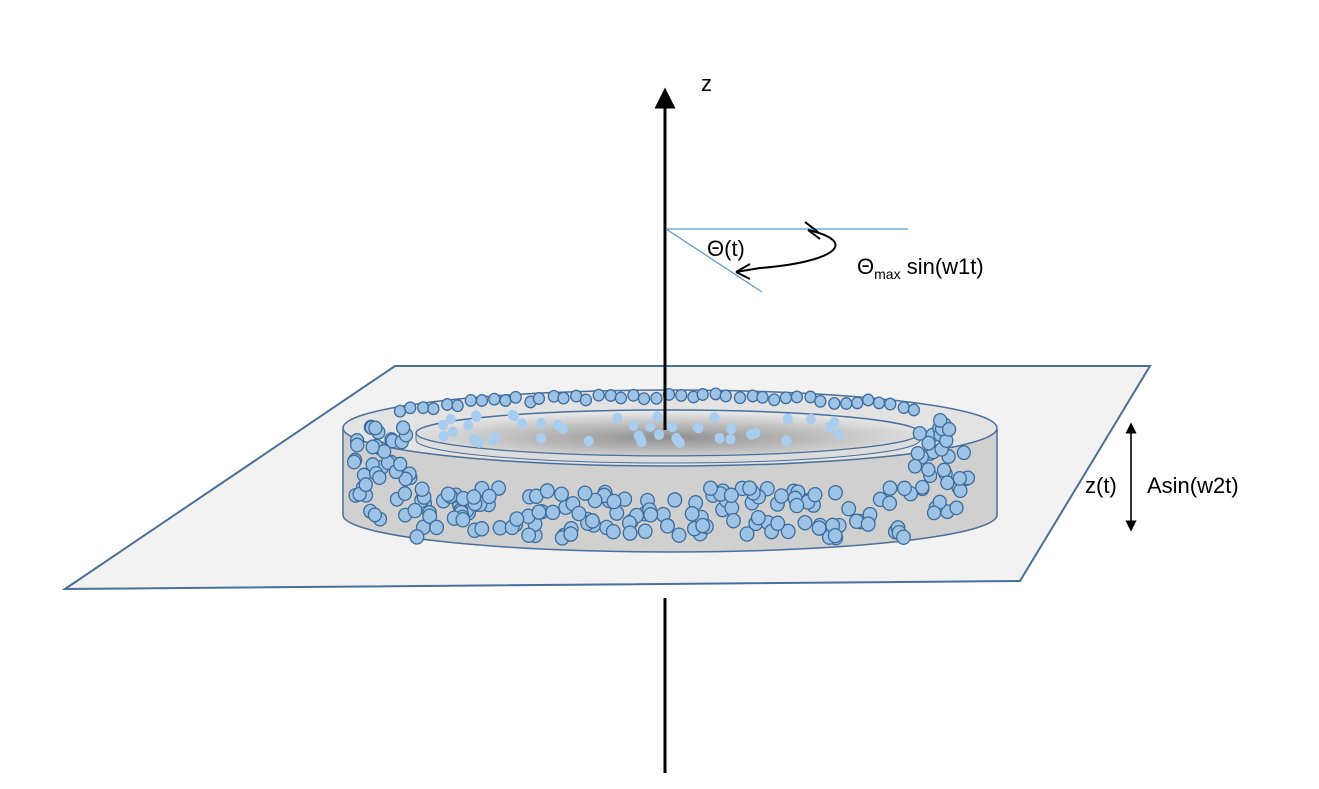 The image size is (1319, 789). I want to click on z-t-label: z(t), so click(1101, 485).